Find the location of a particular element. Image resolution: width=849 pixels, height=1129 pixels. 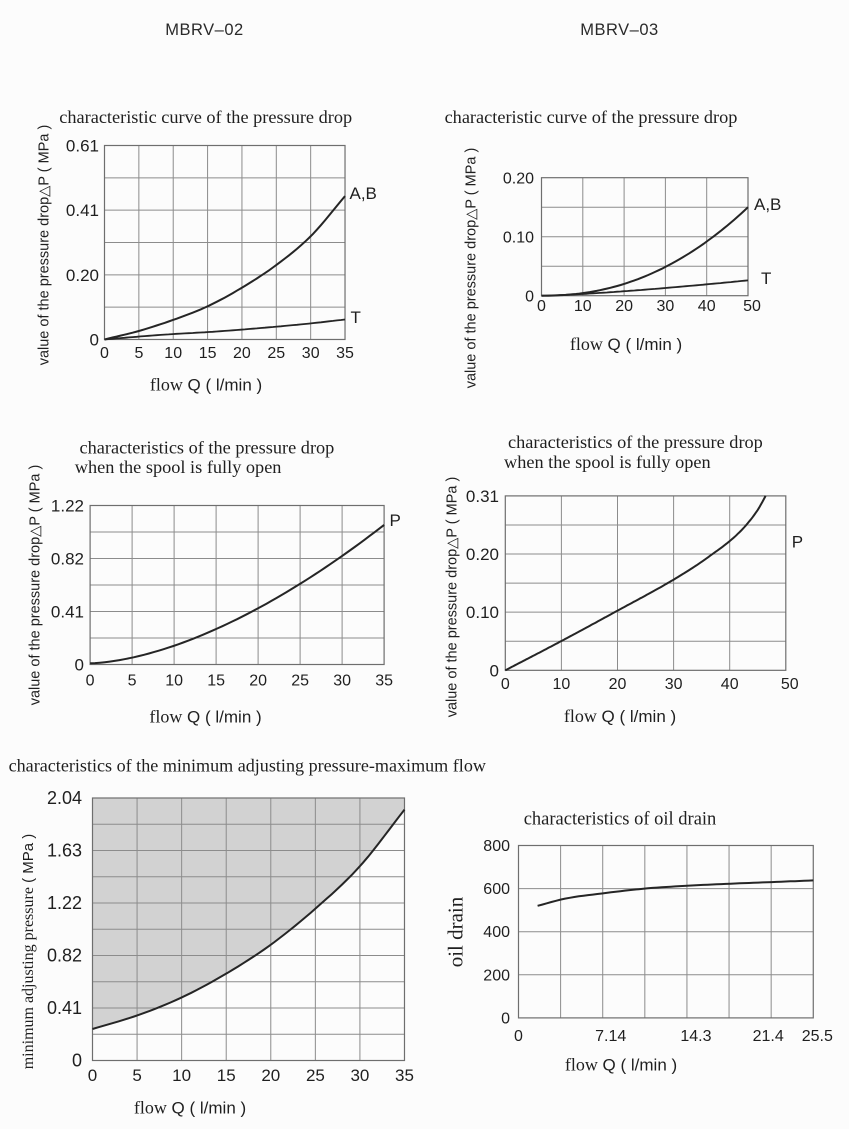

svg-text: 1.63 is located at coordinates (64, 851).